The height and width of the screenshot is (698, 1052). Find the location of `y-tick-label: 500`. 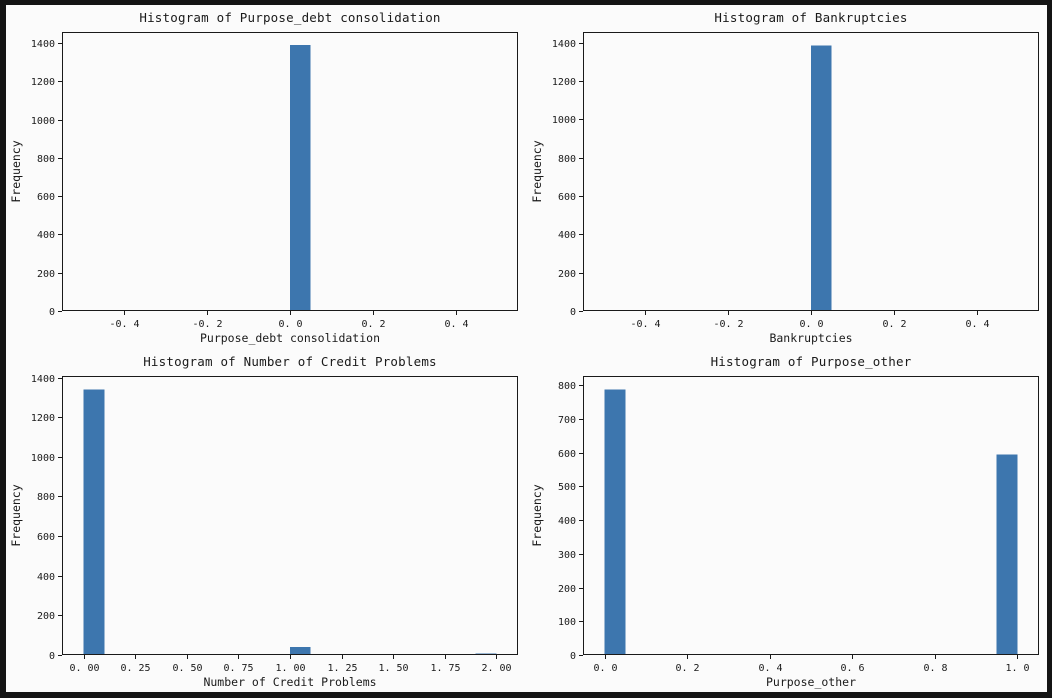

y-tick-label: 500 is located at coordinates (566, 487).